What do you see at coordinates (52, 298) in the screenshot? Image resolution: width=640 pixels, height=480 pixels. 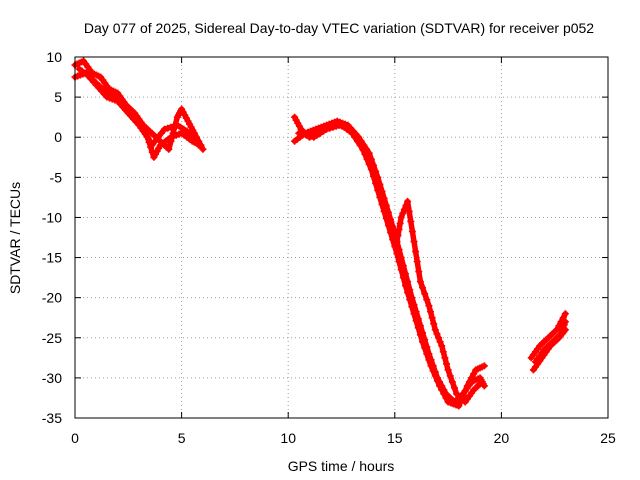 I see `y-tick-label: -20` at bounding box center [52, 298].